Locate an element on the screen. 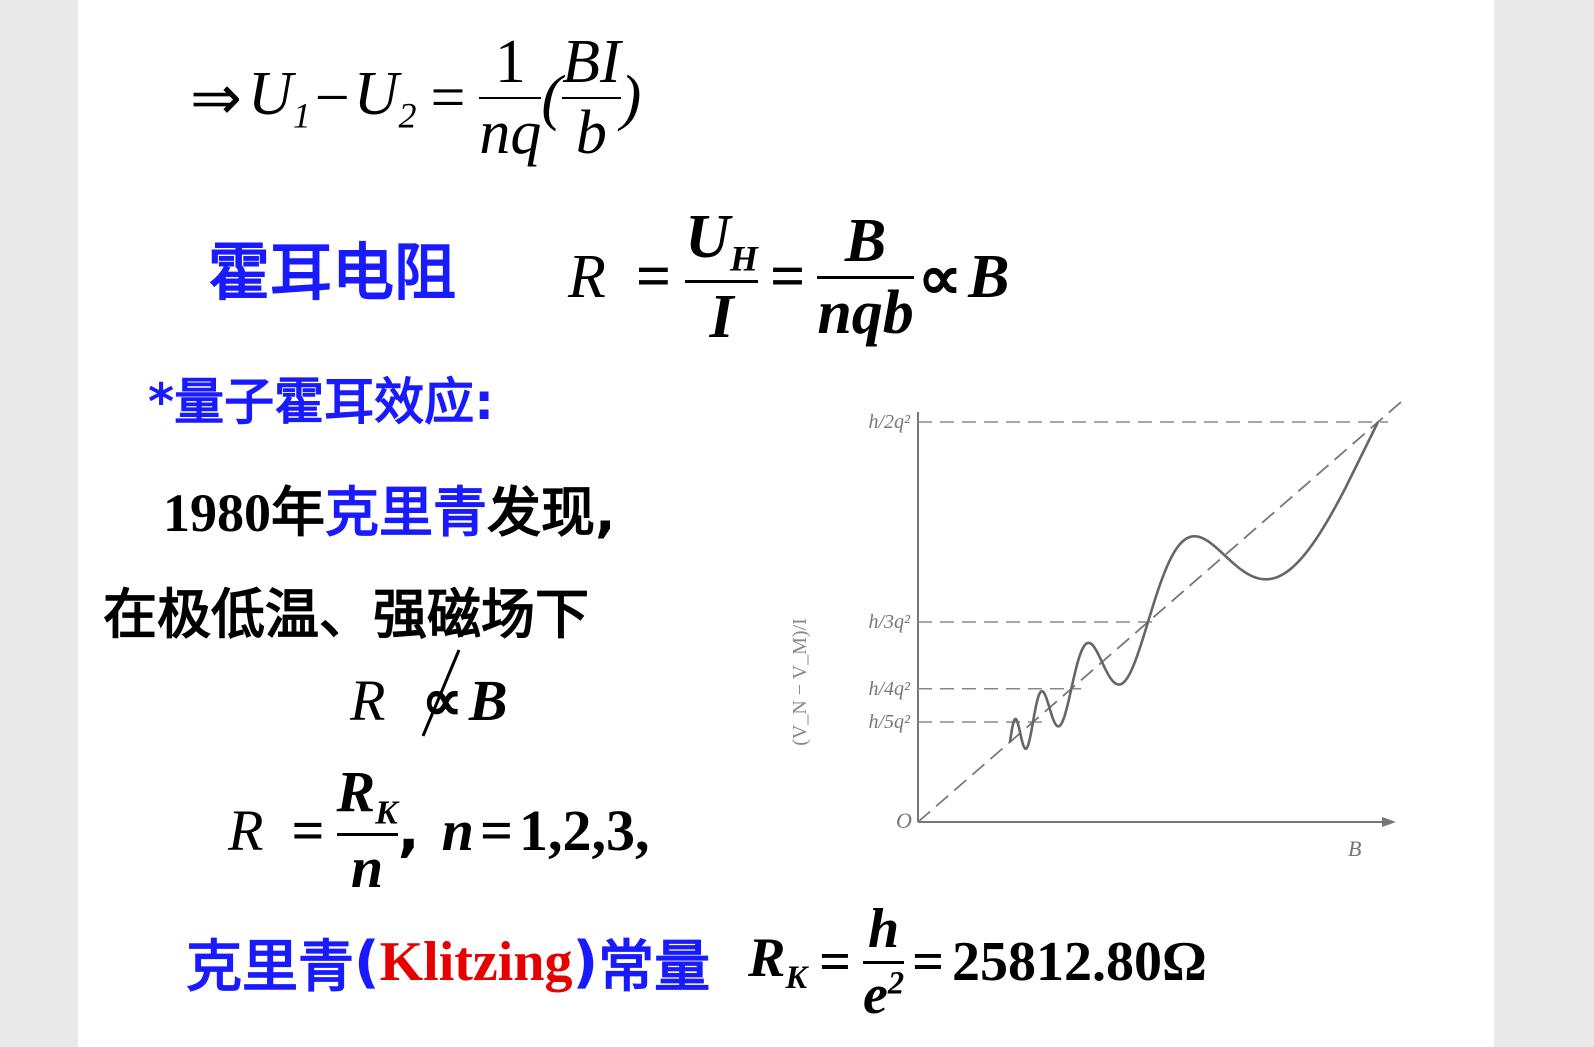 The image size is (1594, 1047). numerator: BI is located at coordinates (591, 61).